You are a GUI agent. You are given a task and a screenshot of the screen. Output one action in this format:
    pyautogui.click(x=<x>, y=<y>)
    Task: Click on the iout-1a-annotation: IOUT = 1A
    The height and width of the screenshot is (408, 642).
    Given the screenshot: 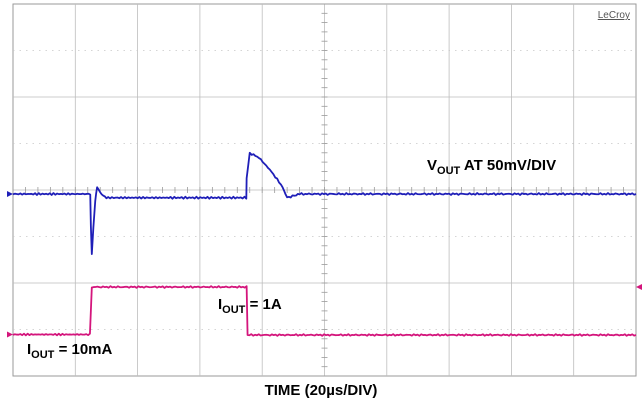 What is the action you would take?
    pyautogui.click(x=250, y=306)
    